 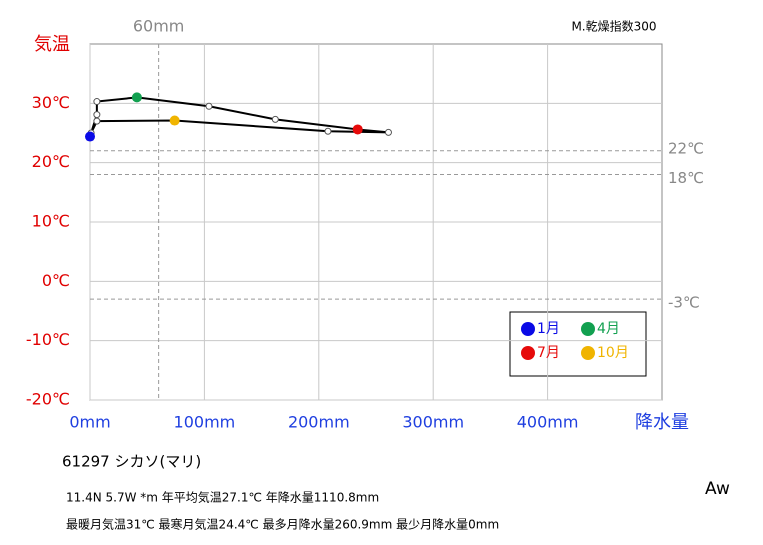 What do you see at coordinates (548, 422) in the screenshot?
I see `x-tick-label: 400mm` at bounding box center [548, 422].